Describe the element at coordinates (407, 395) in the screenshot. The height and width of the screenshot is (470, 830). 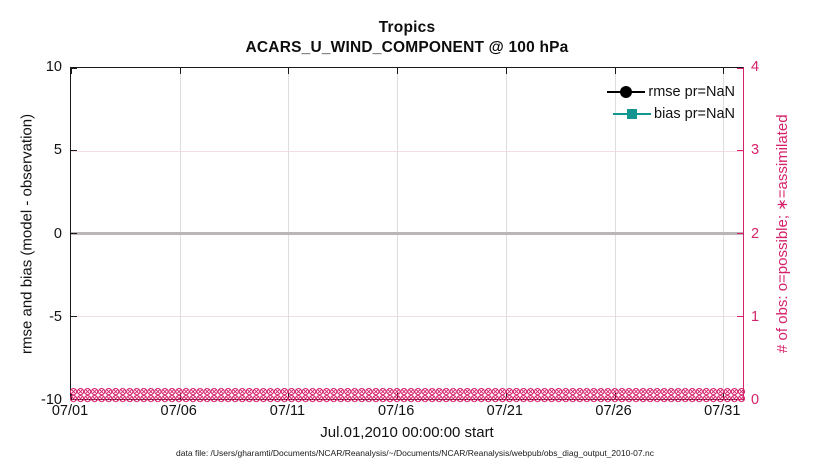
I see `obs-count-marker-band` at that location.